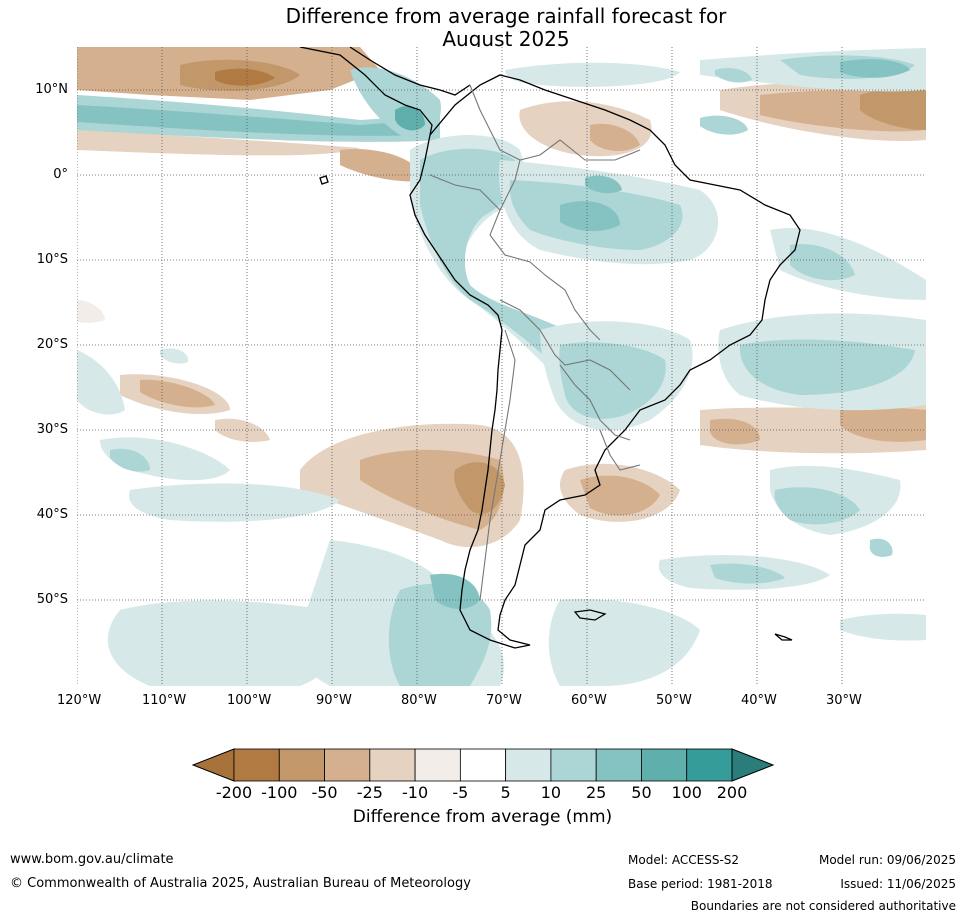 Image resolution: width=965 pixels, height=919 pixels. What do you see at coordinates (505, 792) in the screenshot?
I see `colorbar-tick-label: 5` at bounding box center [505, 792].